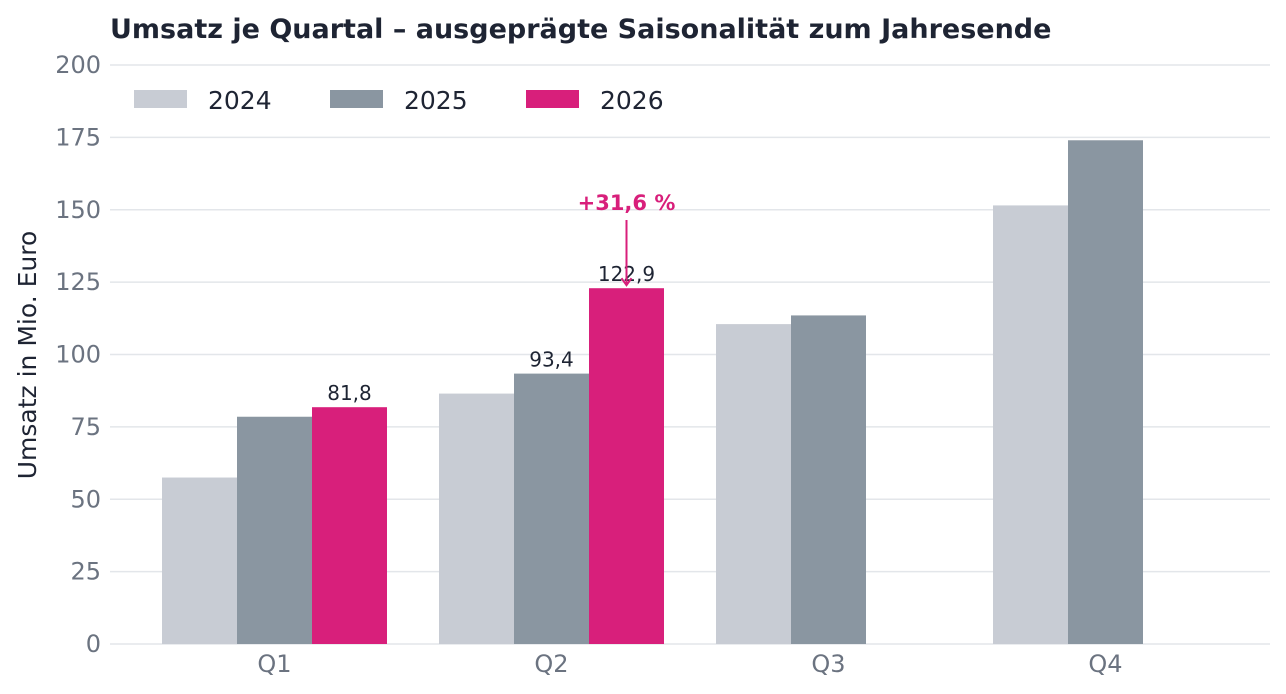  Describe the element at coordinates (399, 100) in the screenshot. I see `legend: 2024 2025 2026` at that location.